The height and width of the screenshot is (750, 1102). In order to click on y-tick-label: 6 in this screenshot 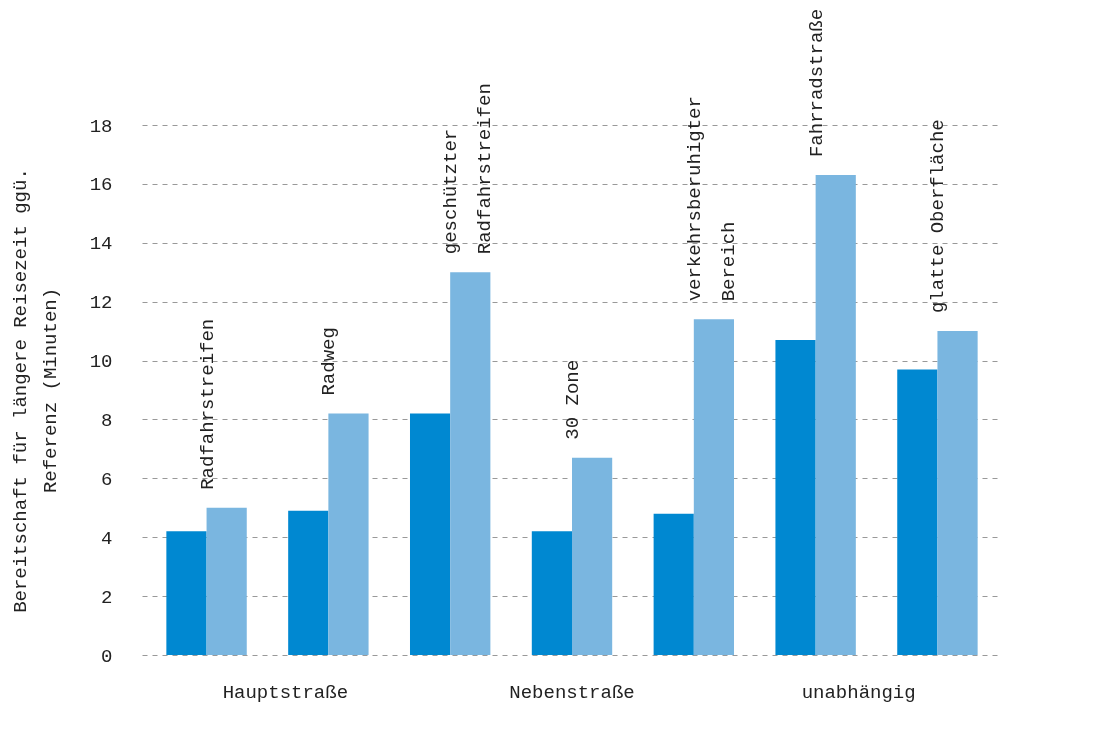, I will do `click(107, 479)`.